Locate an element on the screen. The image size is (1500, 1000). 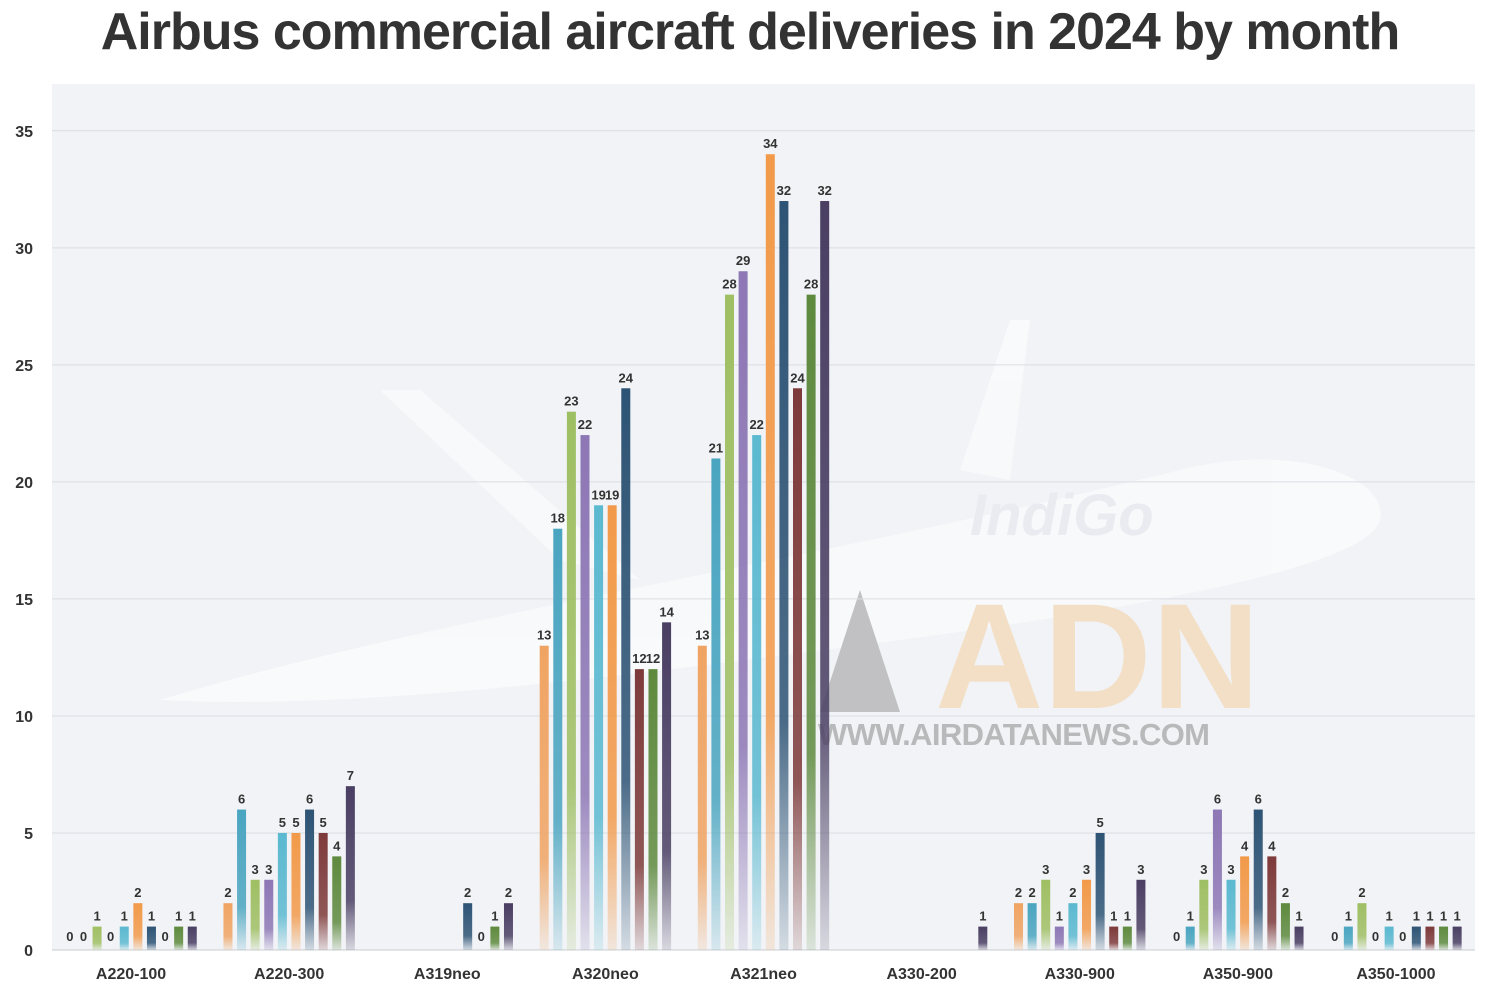
data-label: 23 is located at coordinates (571, 401).